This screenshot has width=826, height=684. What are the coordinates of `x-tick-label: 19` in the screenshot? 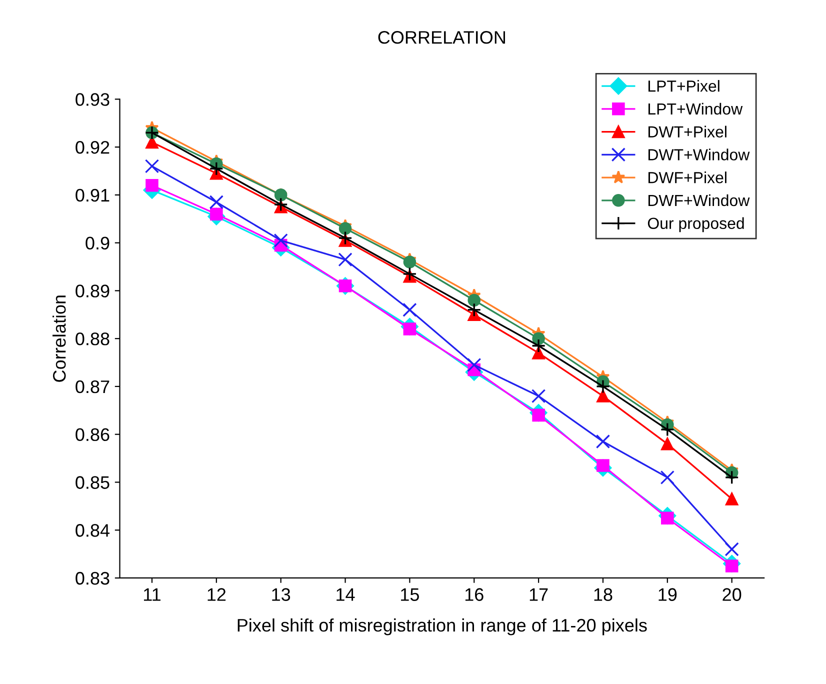 It's located at (667, 594).